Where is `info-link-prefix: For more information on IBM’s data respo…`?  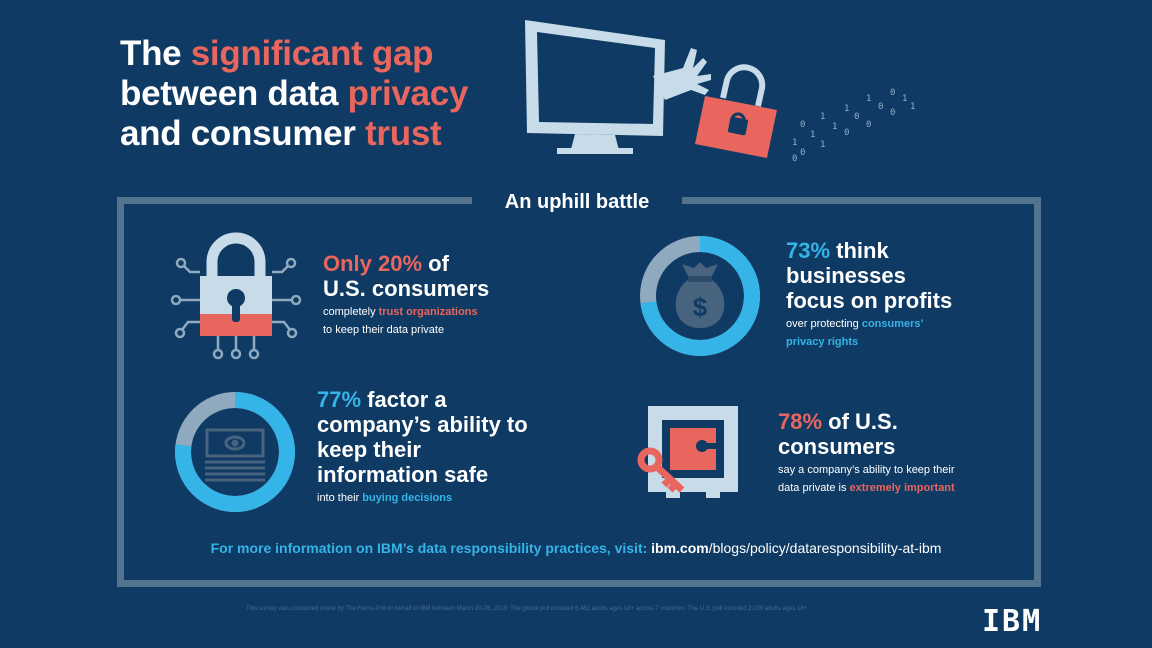
info-link-prefix: For more information on IBM’s data respo… is located at coordinates (431, 548).